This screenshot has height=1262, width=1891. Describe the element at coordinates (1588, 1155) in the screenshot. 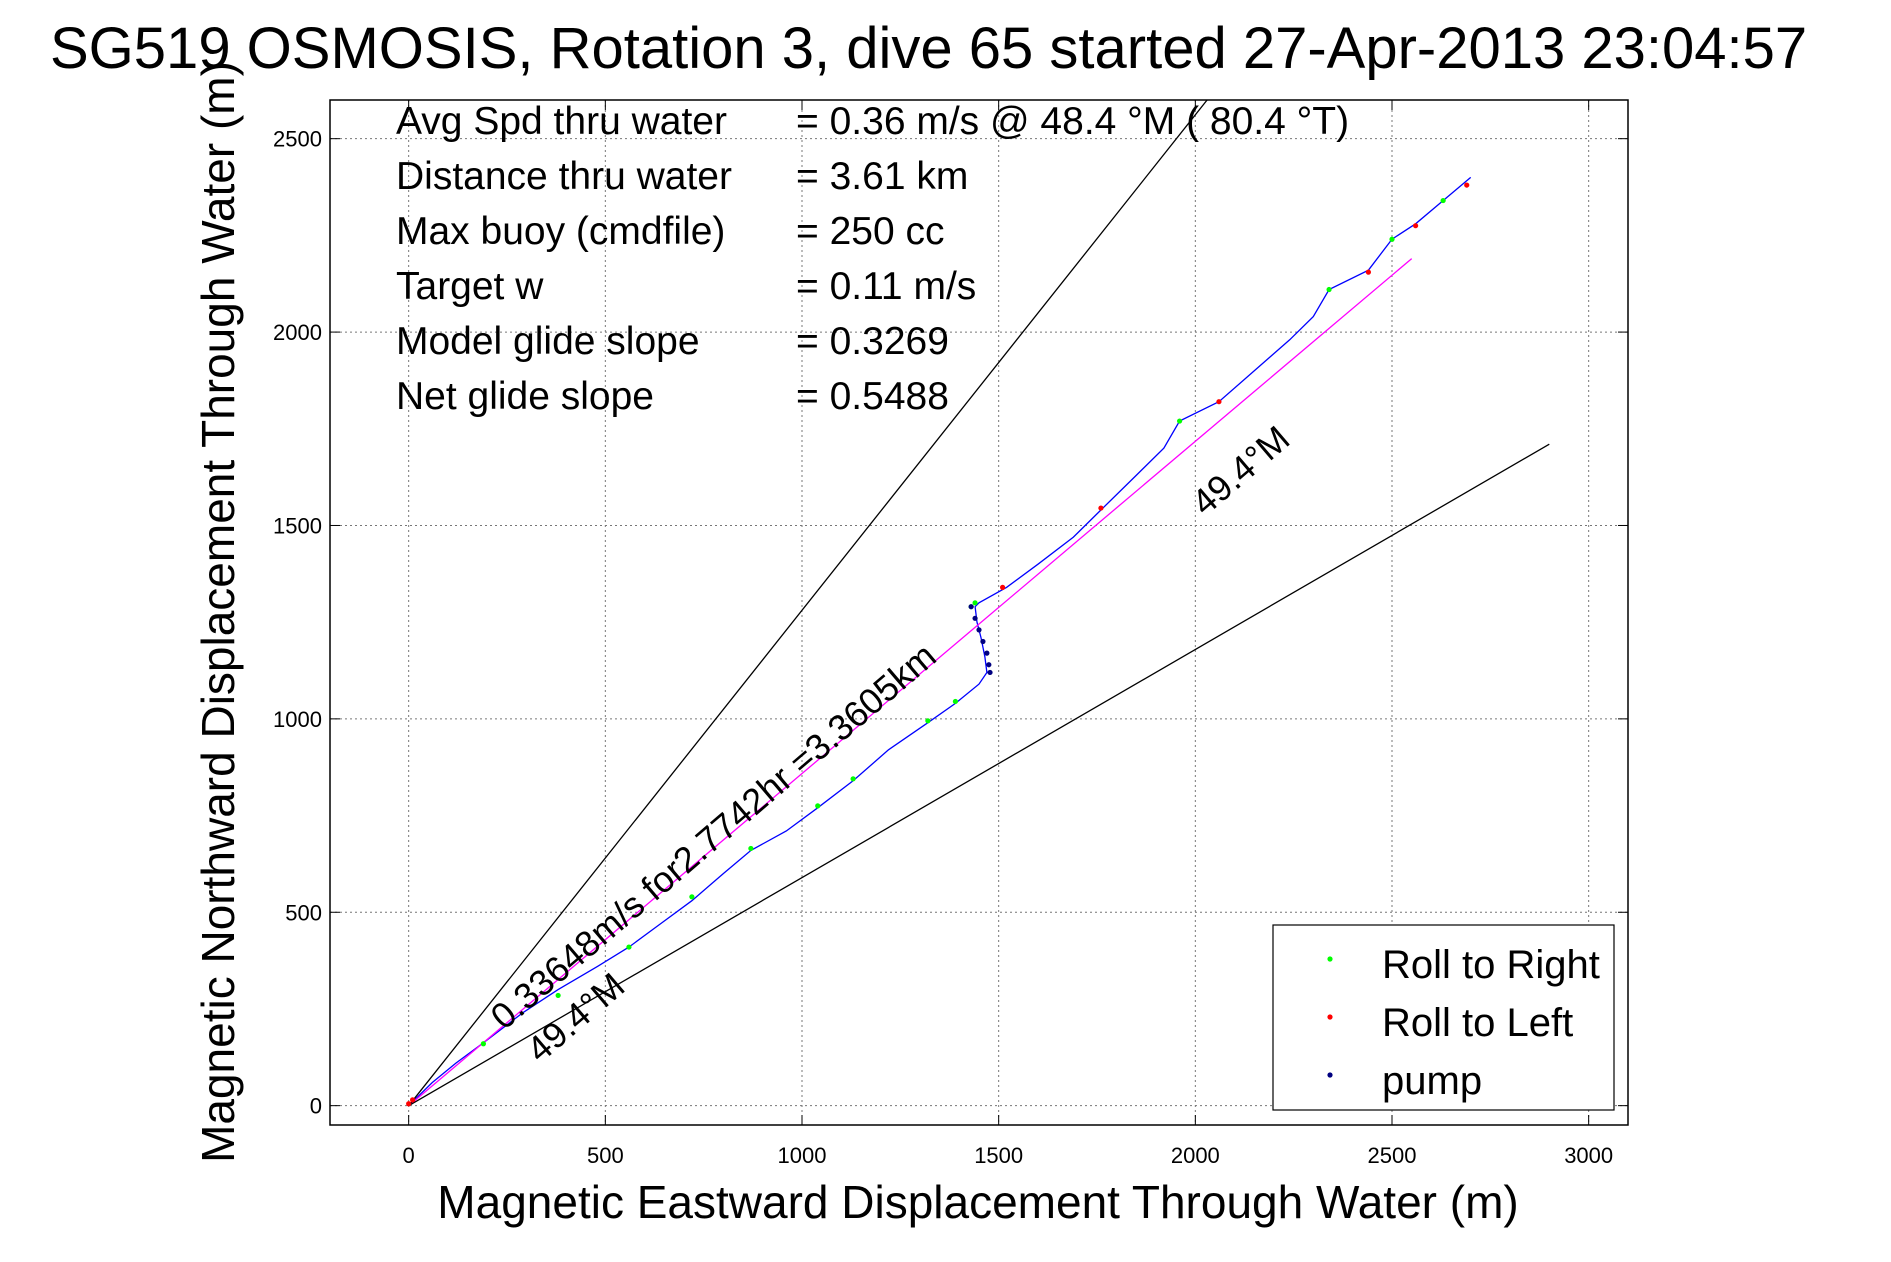

I see `x-tick-label: 3000` at that location.